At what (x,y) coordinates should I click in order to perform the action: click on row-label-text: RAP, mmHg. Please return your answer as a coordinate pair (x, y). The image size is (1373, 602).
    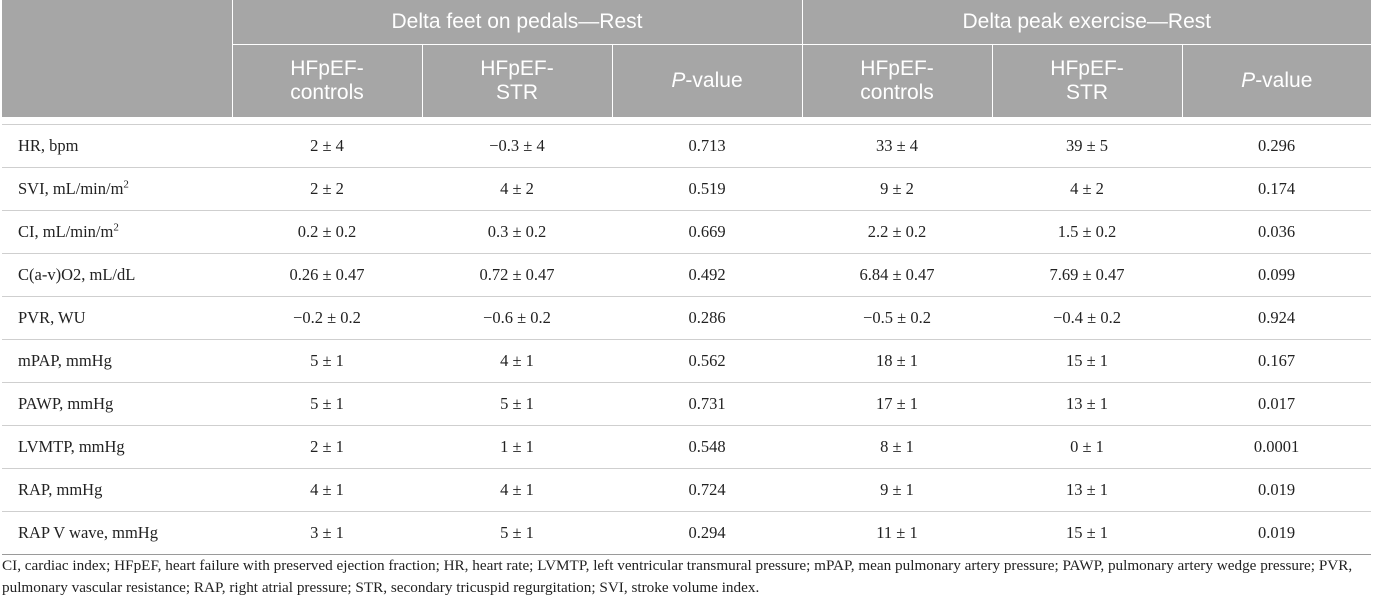
    Looking at the image, I should click on (60, 489).